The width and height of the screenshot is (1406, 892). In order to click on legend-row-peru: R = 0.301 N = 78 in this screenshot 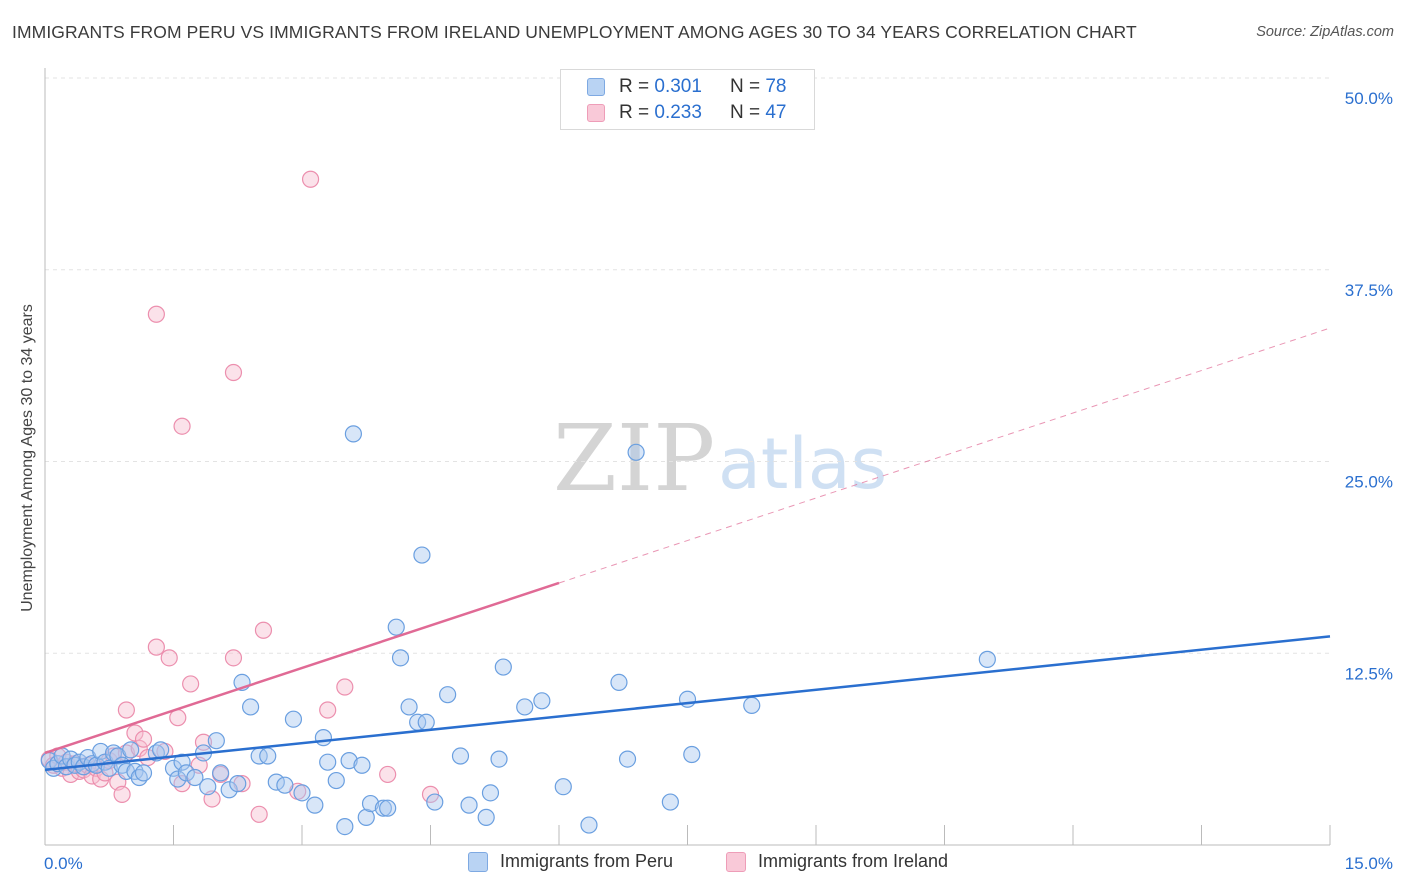, I will do `click(686, 87)`.